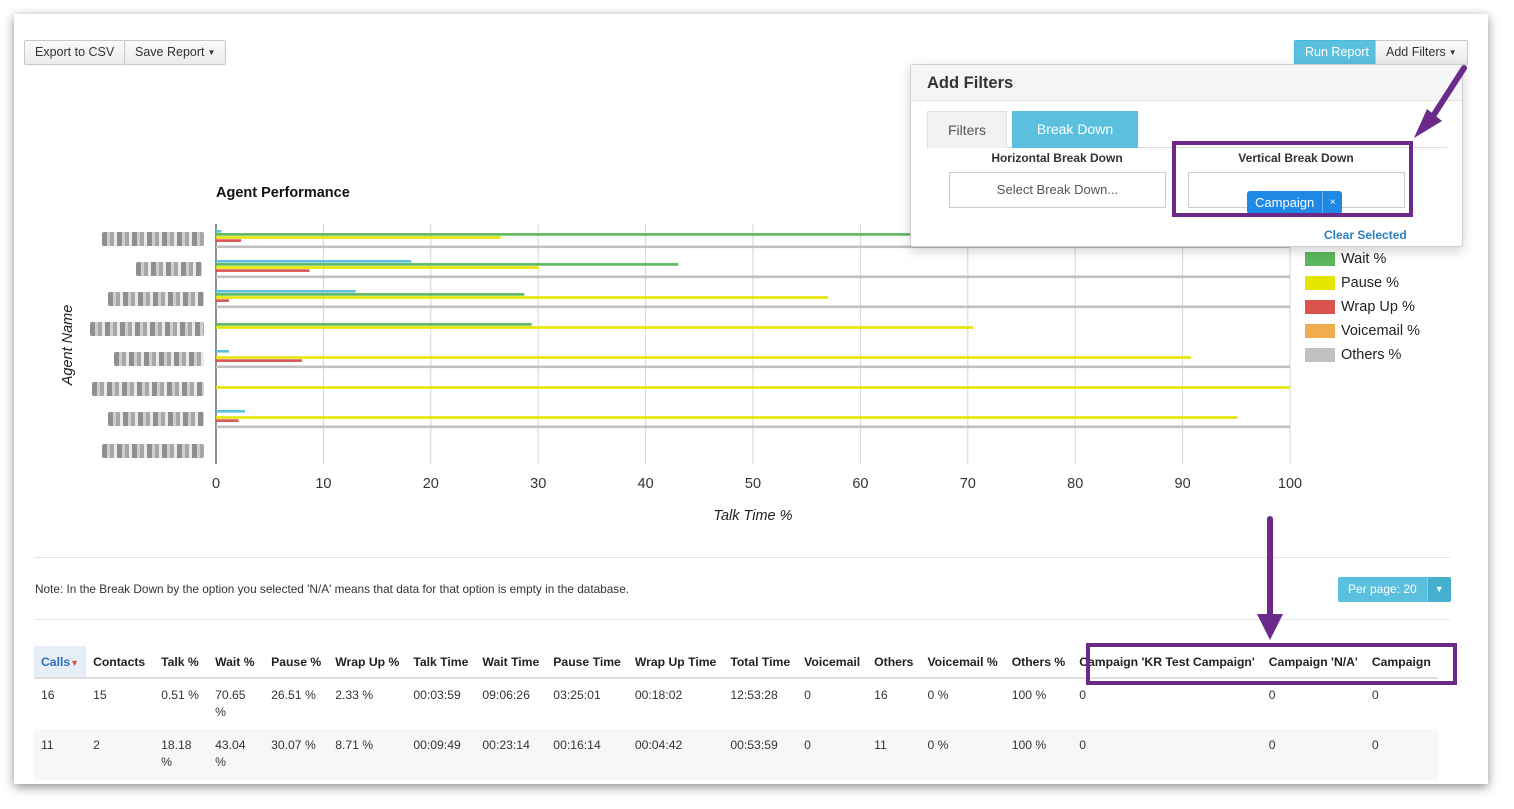 This screenshot has height=809, width=1514. What do you see at coordinates (760, 754) in the screenshot?
I see `cell: 00:53:59` at bounding box center [760, 754].